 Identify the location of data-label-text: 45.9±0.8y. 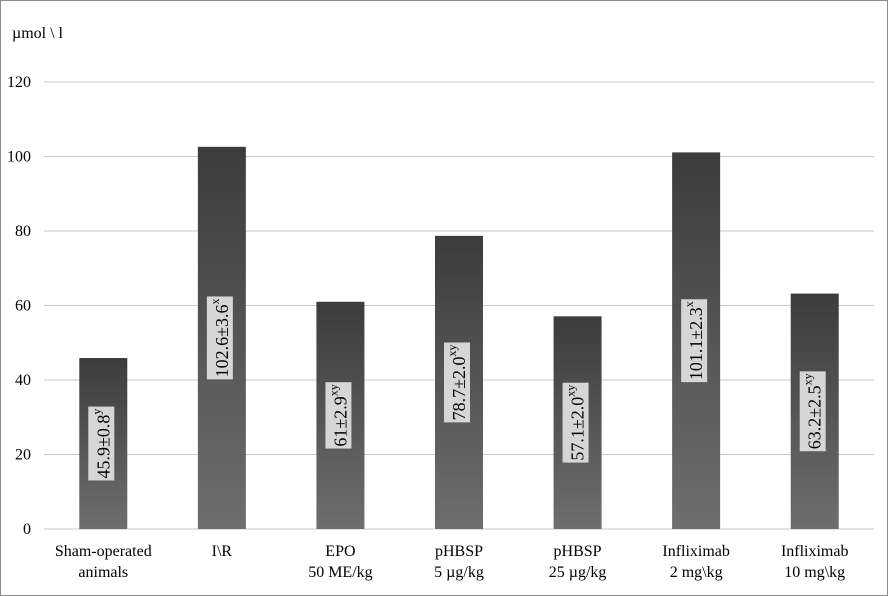
(101, 444).